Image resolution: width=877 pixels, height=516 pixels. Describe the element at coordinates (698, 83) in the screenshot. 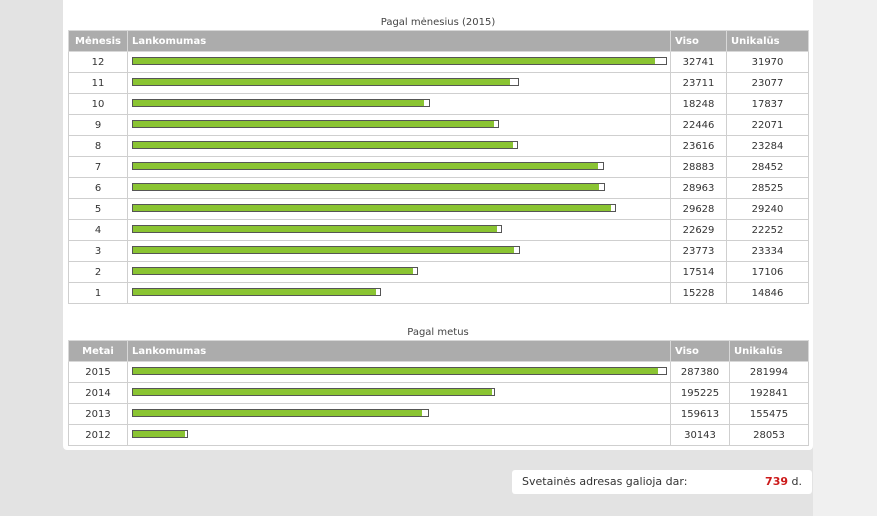

I see `month-total: 23711` at that location.